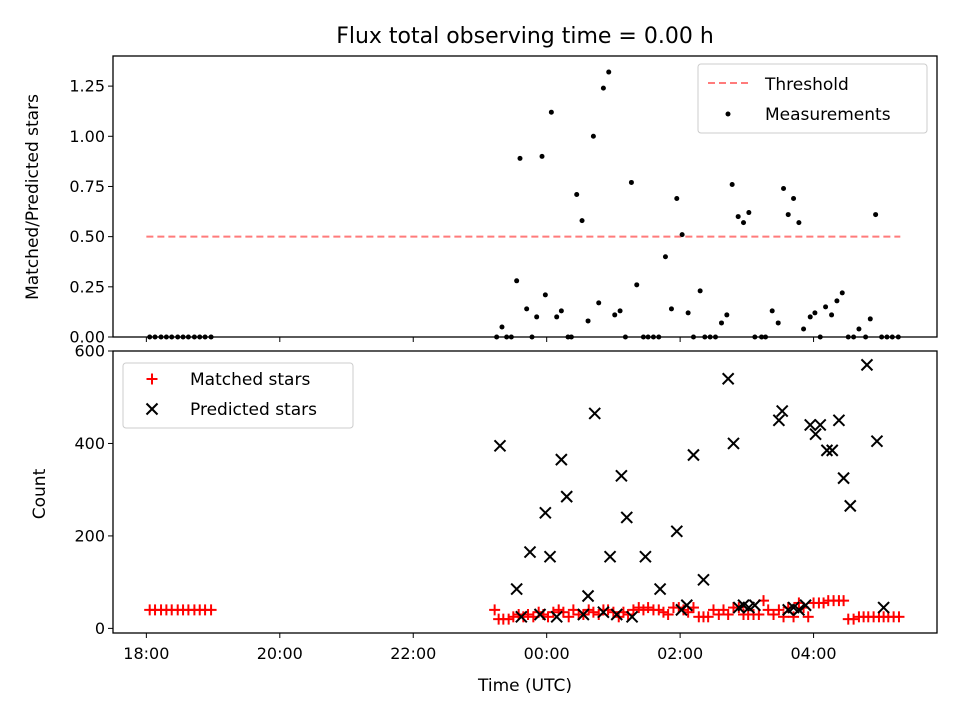 The width and height of the screenshot is (960, 720). What do you see at coordinates (413, 653) in the screenshot?
I see `x-tick-label: 22:00` at bounding box center [413, 653].